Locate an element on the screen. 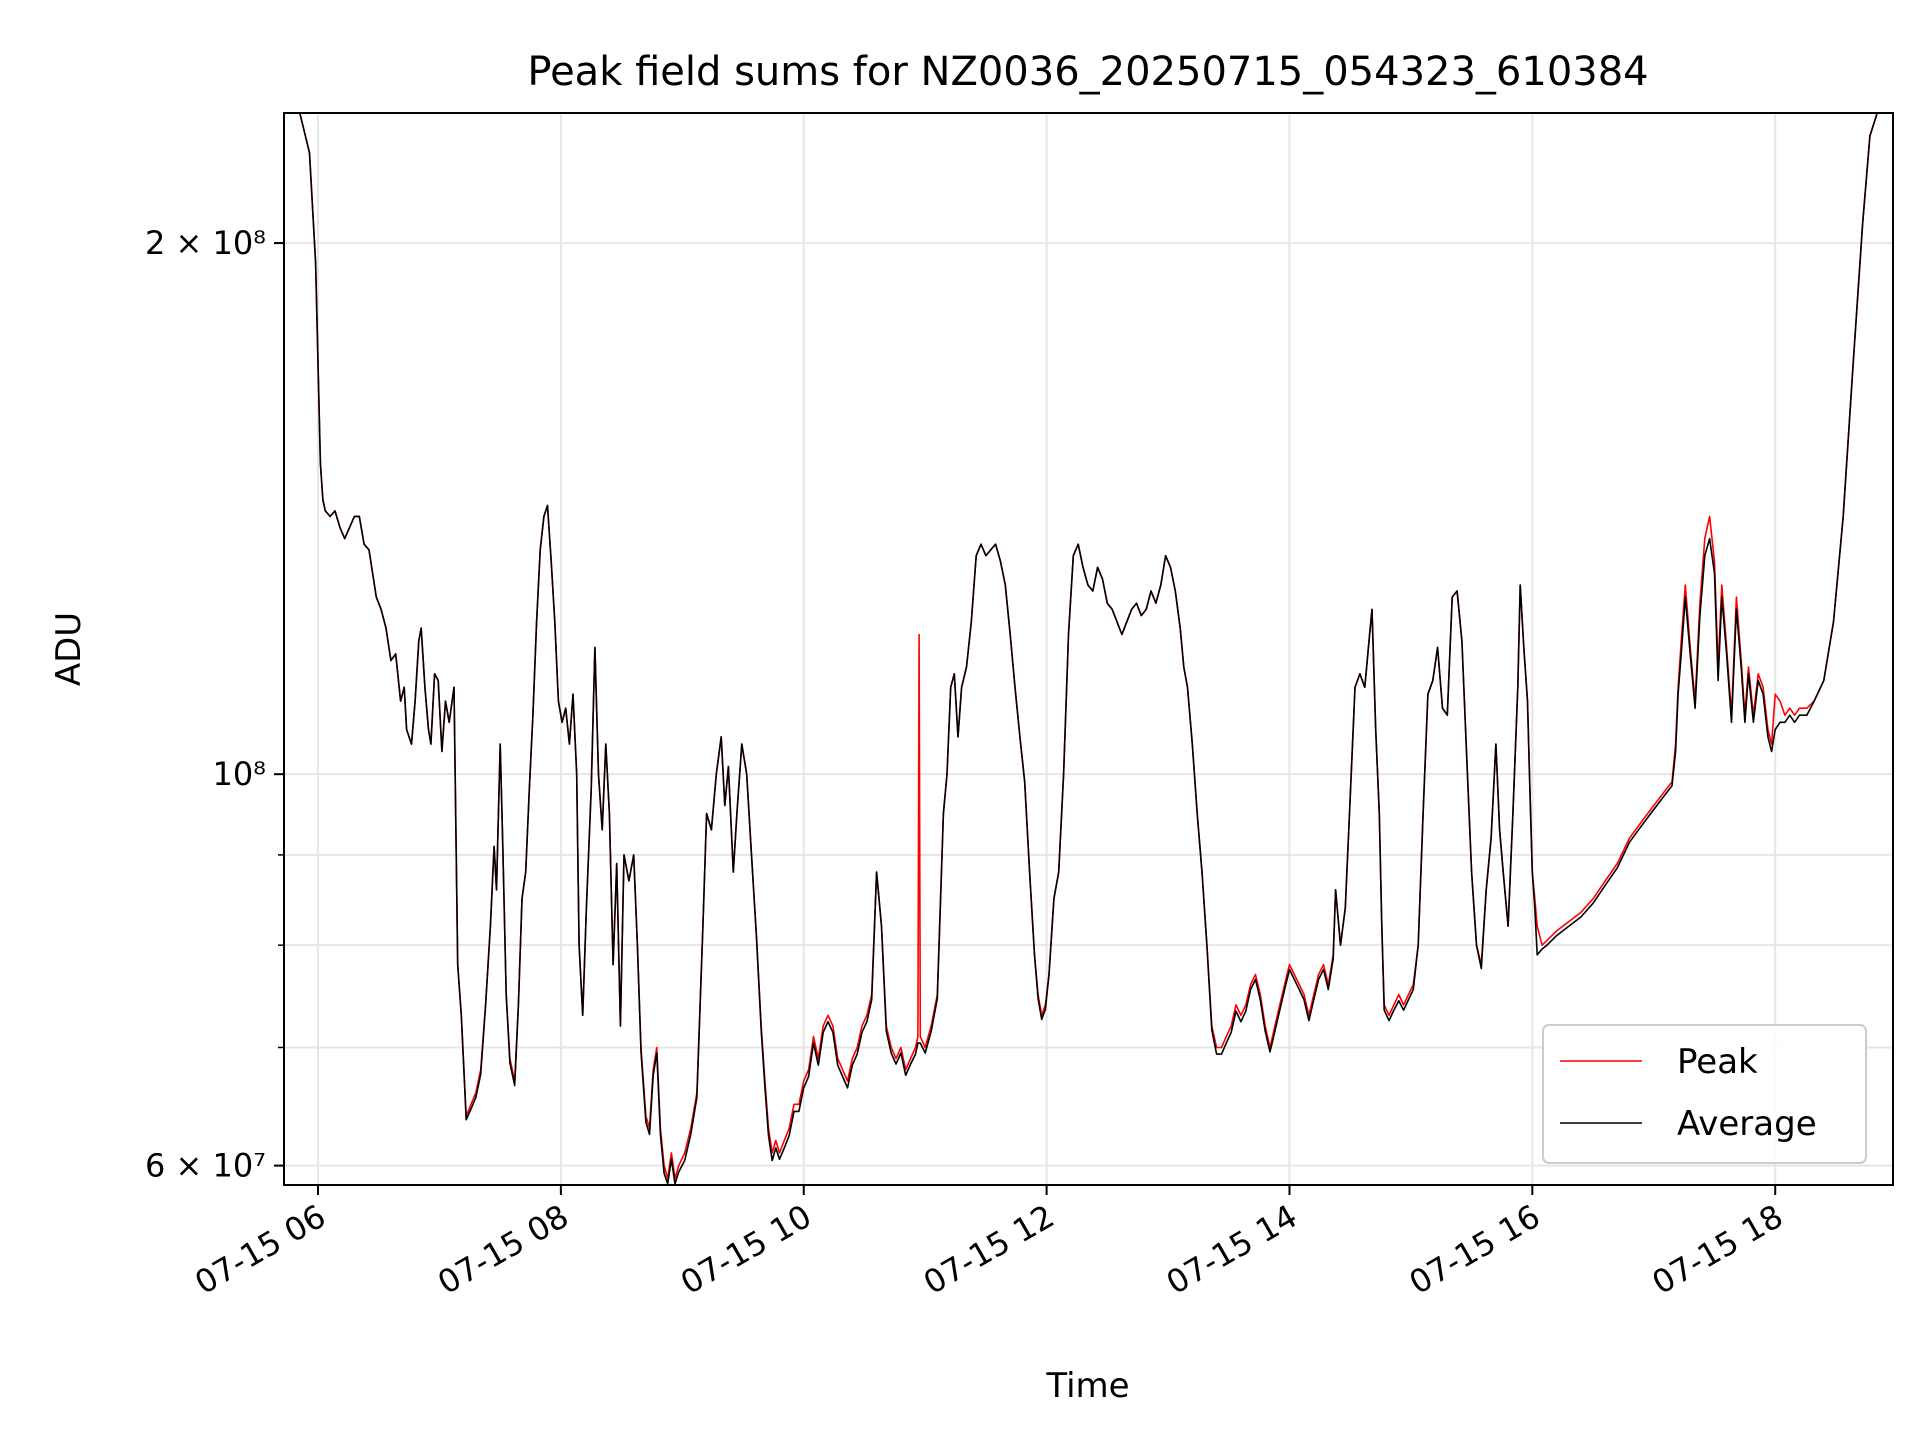 The image size is (1920, 1440). y-axis-label: ADU is located at coordinates (69, 649).